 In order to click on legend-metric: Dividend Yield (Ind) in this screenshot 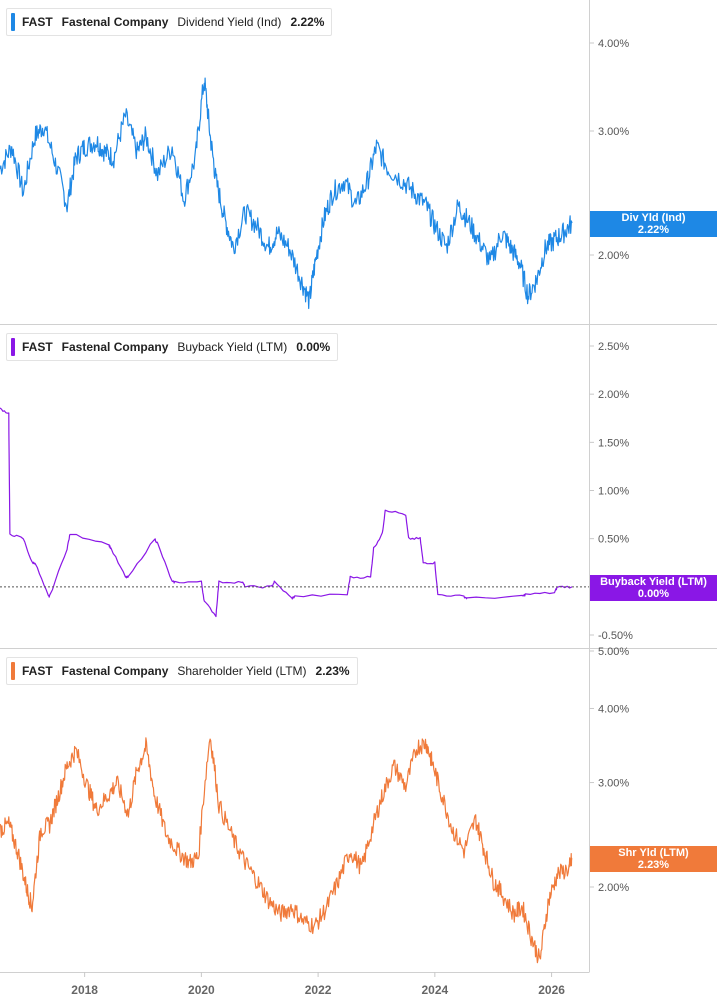, I will do `click(229, 22)`.